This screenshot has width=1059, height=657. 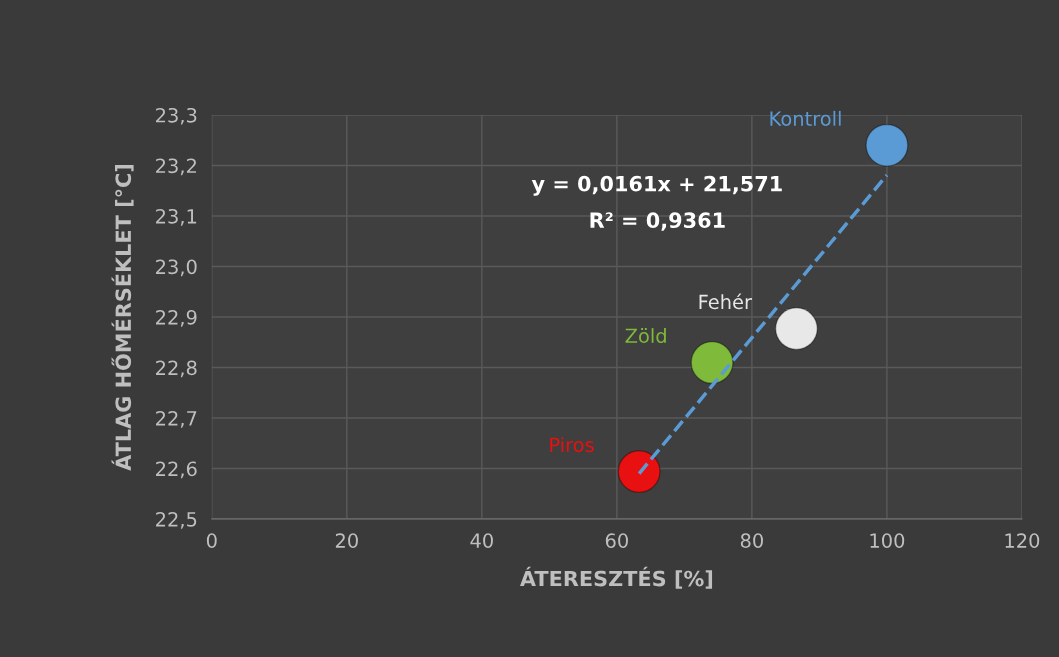 What do you see at coordinates (657, 221) in the screenshot?
I see `annotation: R² = 0,9361` at bounding box center [657, 221].